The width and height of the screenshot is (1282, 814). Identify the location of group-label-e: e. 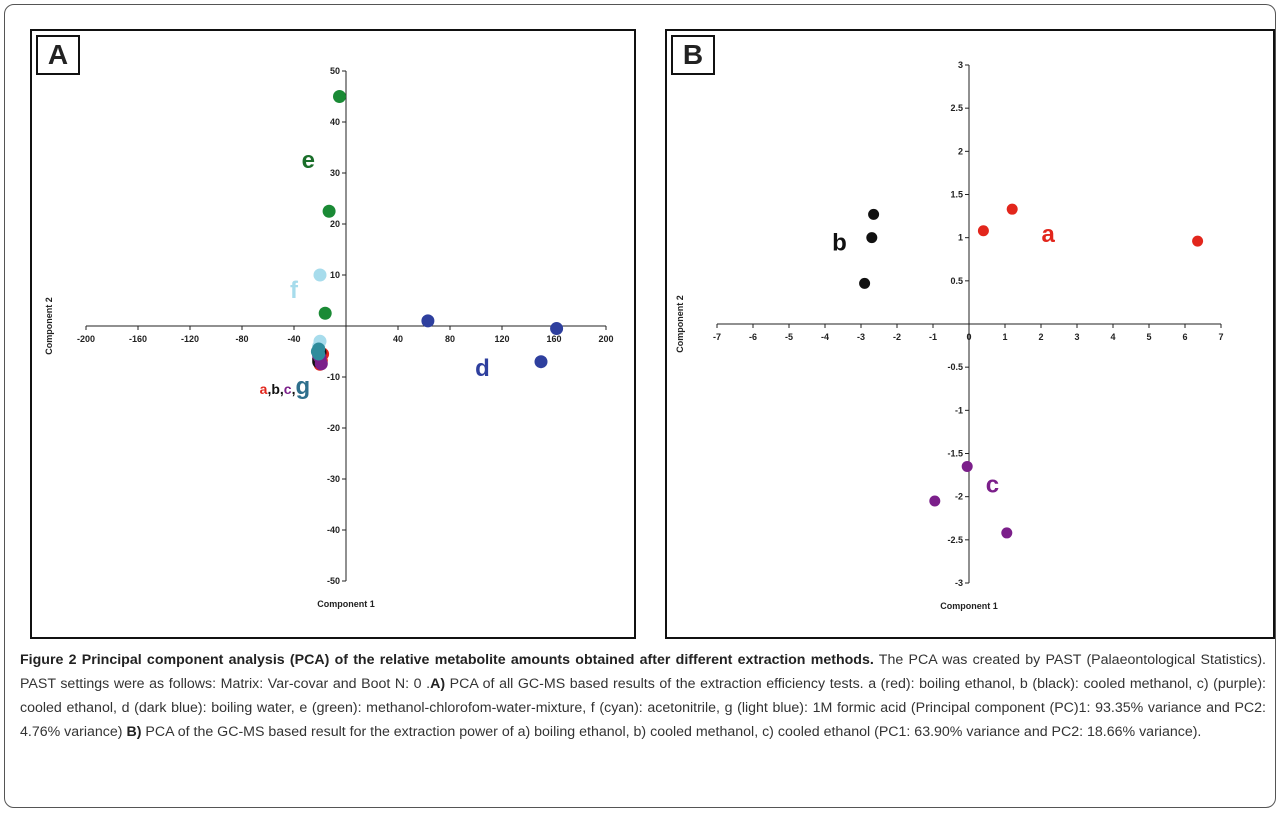
(308, 160).